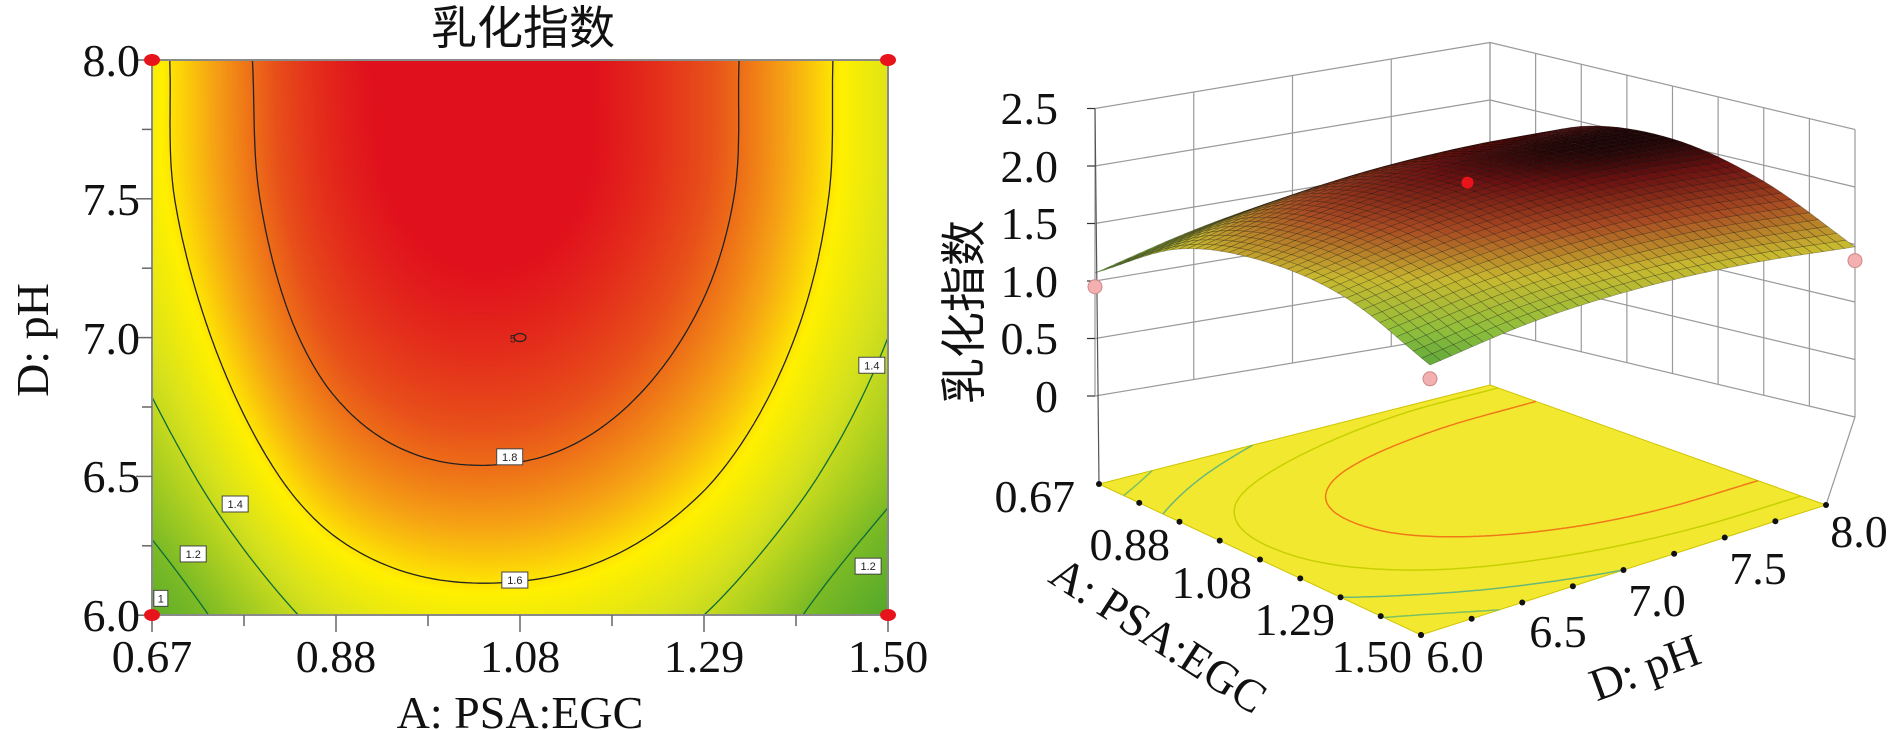 This screenshot has width=1890, height=730. I want to click on contour-label-text: 1, so click(161, 599).